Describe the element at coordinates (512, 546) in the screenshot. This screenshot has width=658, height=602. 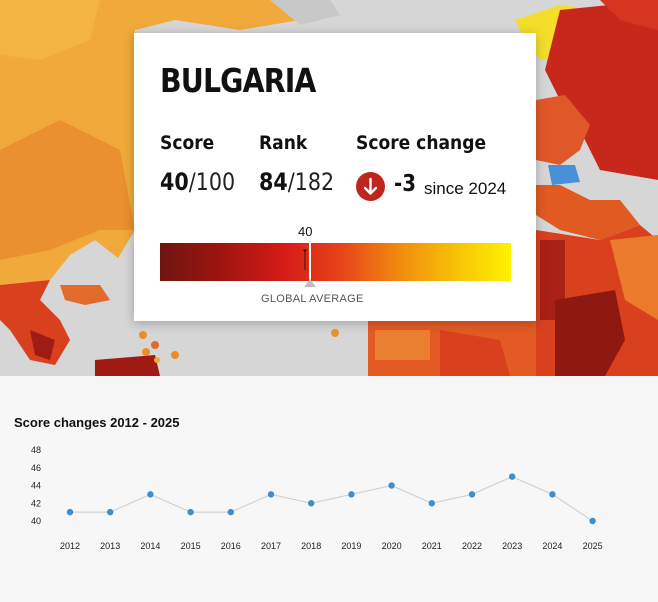
I see `x-tick-label: 2023` at that location.